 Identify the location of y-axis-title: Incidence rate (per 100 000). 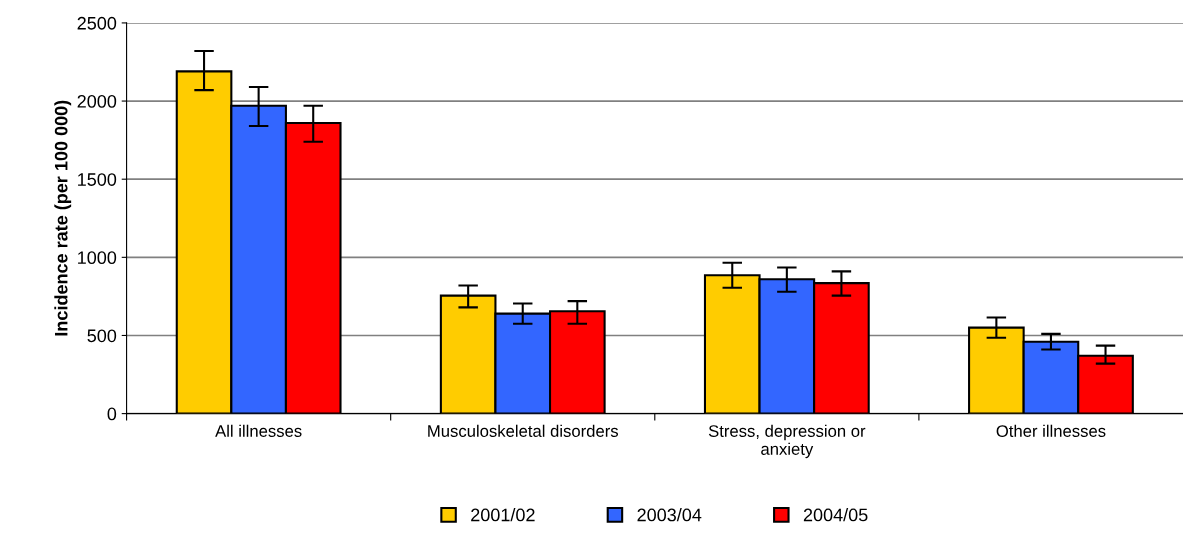
(63, 218).